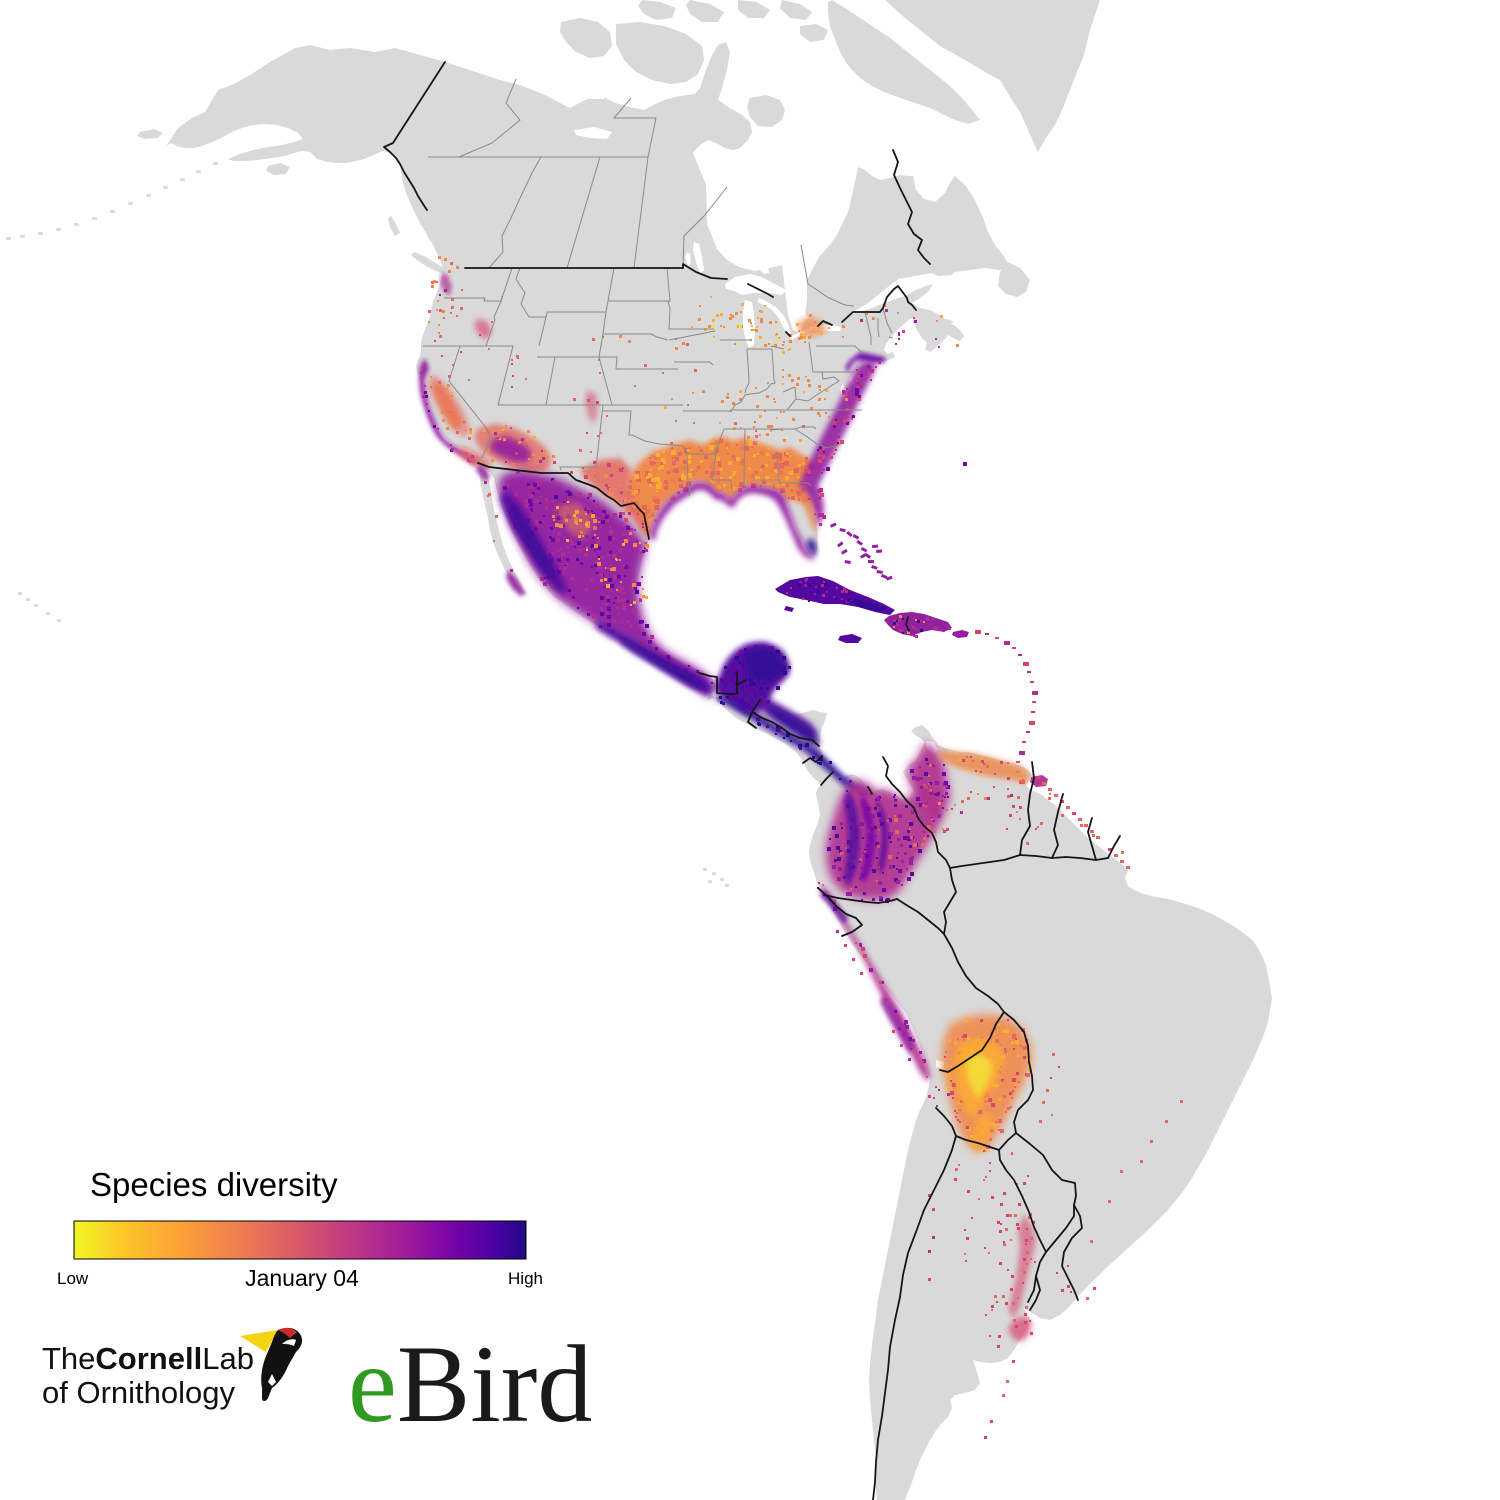 This screenshot has height=1500, width=1500. I want to click on svg-text: Low, so click(73, 1278).